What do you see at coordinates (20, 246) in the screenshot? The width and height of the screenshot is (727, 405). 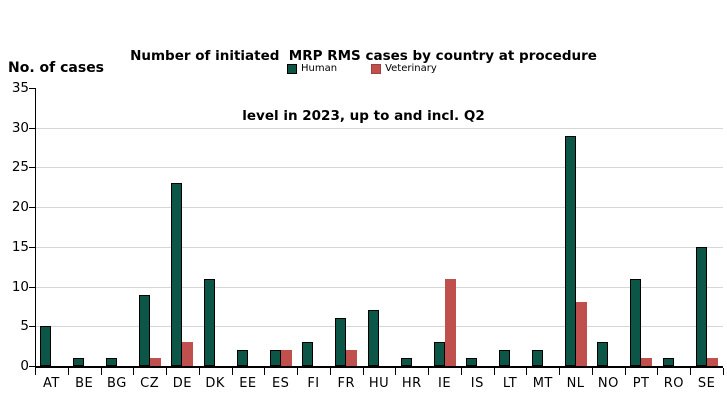 I see `y-tick-label: 15` at bounding box center [20, 246].